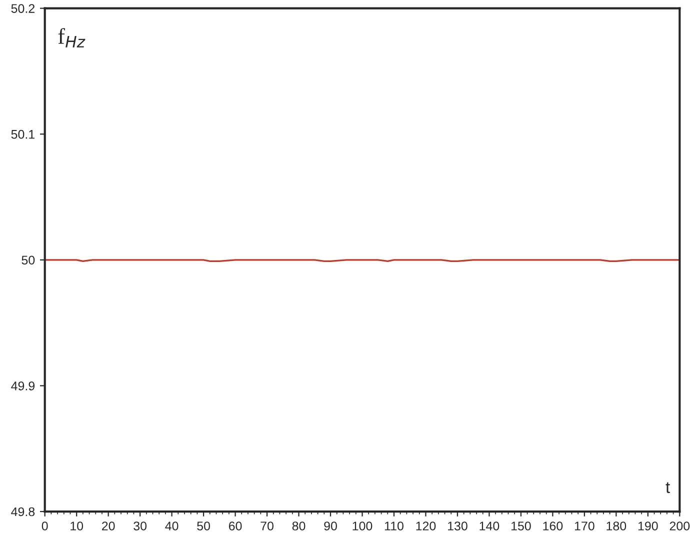 The width and height of the screenshot is (690, 553). Describe the element at coordinates (299, 526) in the screenshot. I see `x-tick-label: 80` at that location.